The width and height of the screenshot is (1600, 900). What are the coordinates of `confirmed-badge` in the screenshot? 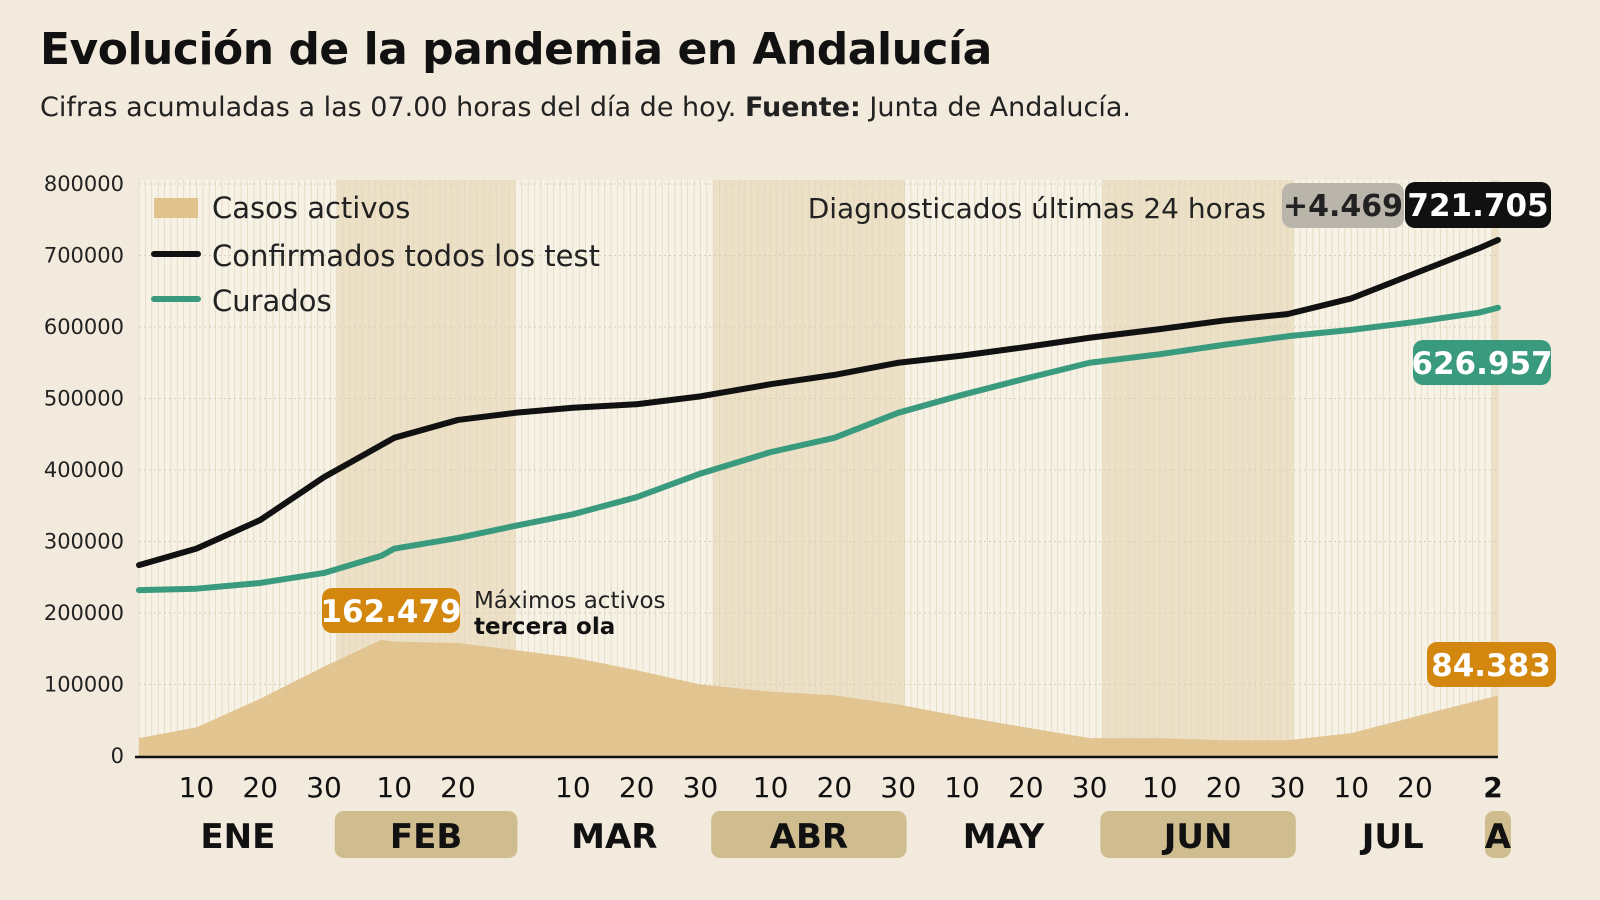 It's located at (1478, 205).